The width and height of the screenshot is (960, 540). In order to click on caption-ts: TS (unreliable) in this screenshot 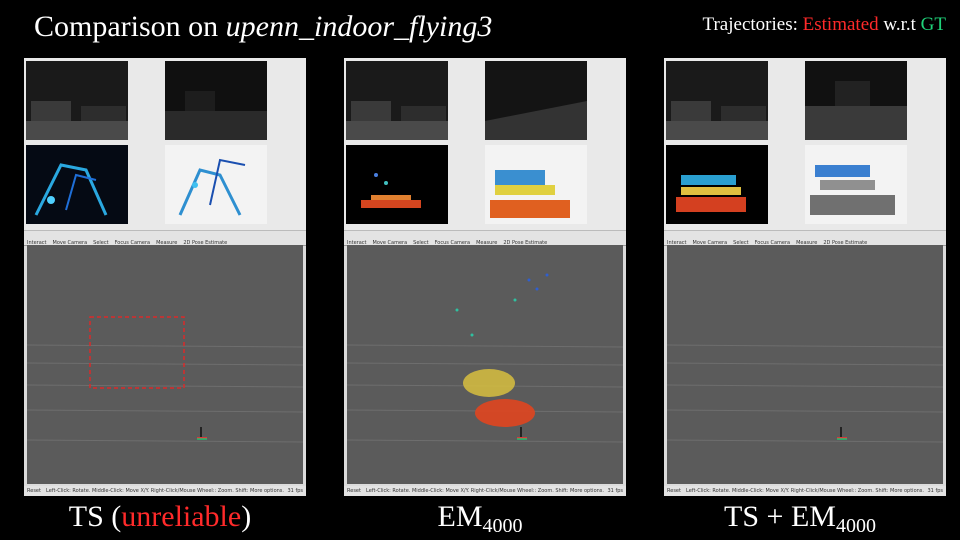, I will do `click(160, 516)`.